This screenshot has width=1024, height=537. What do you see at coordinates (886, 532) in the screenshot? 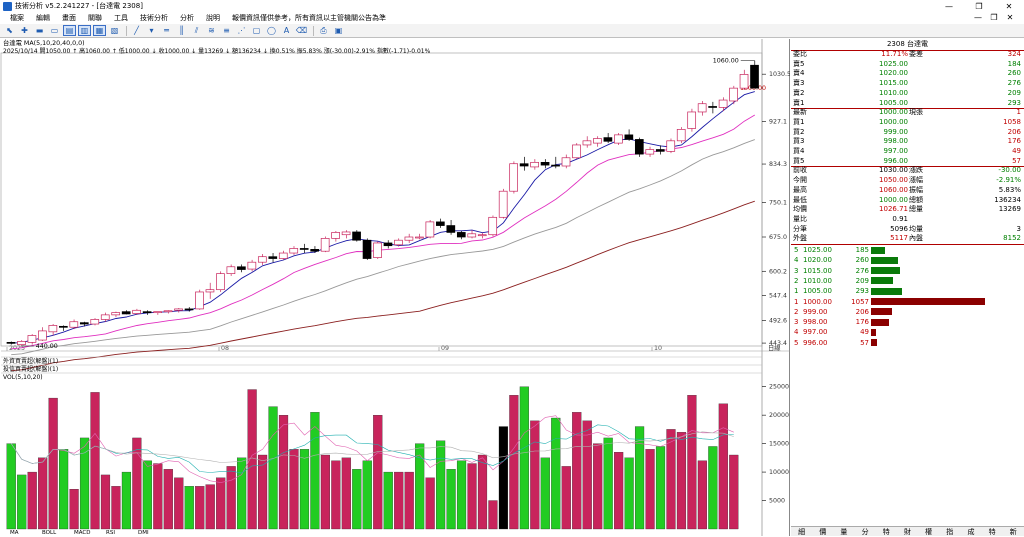
I see `quote-tab-4: 特` at bounding box center [886, 532].